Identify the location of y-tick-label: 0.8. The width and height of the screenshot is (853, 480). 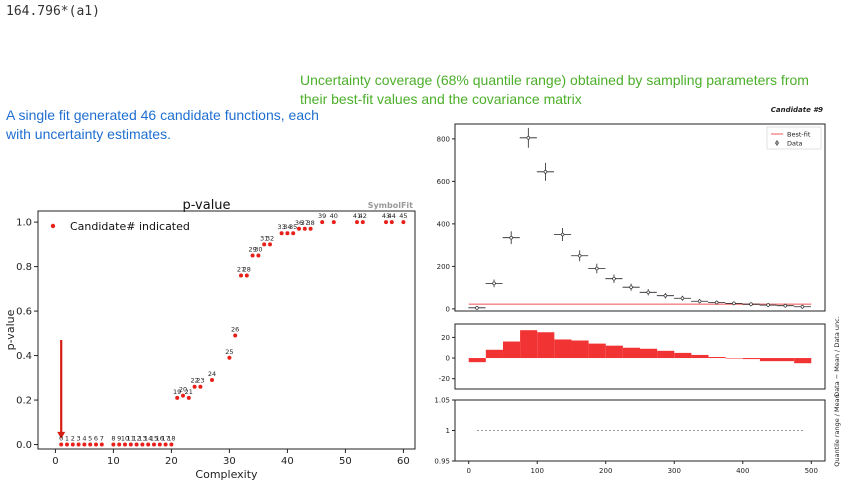
(24, 267).